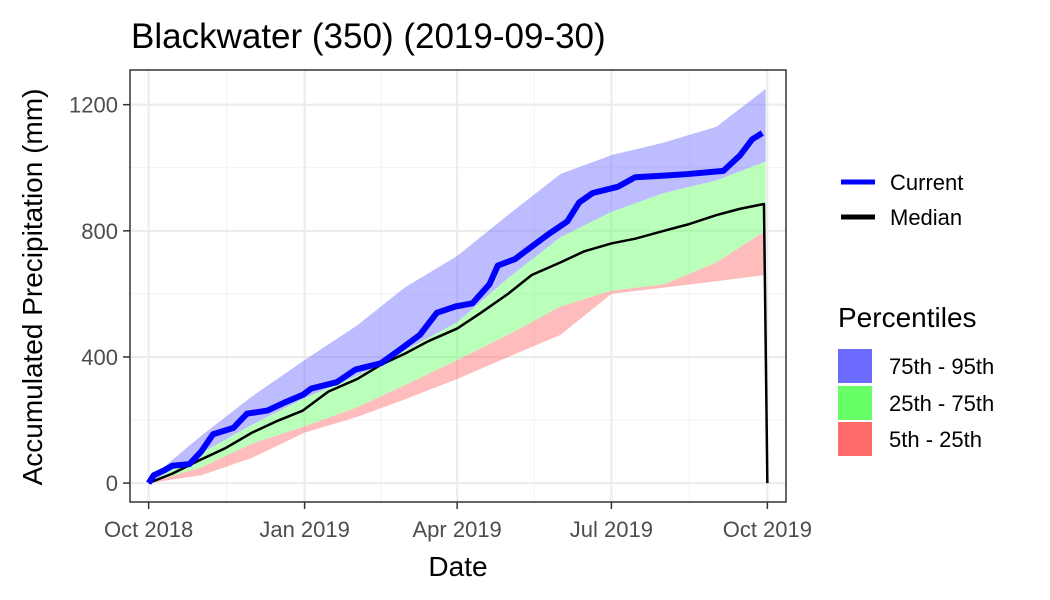 This screenshot has height=600, width=1050. What do you see at coordinates (935, 439) in the screenshot?
I see `legend-5-25-label: 5th - 25th` at bounding box center [935, 439].